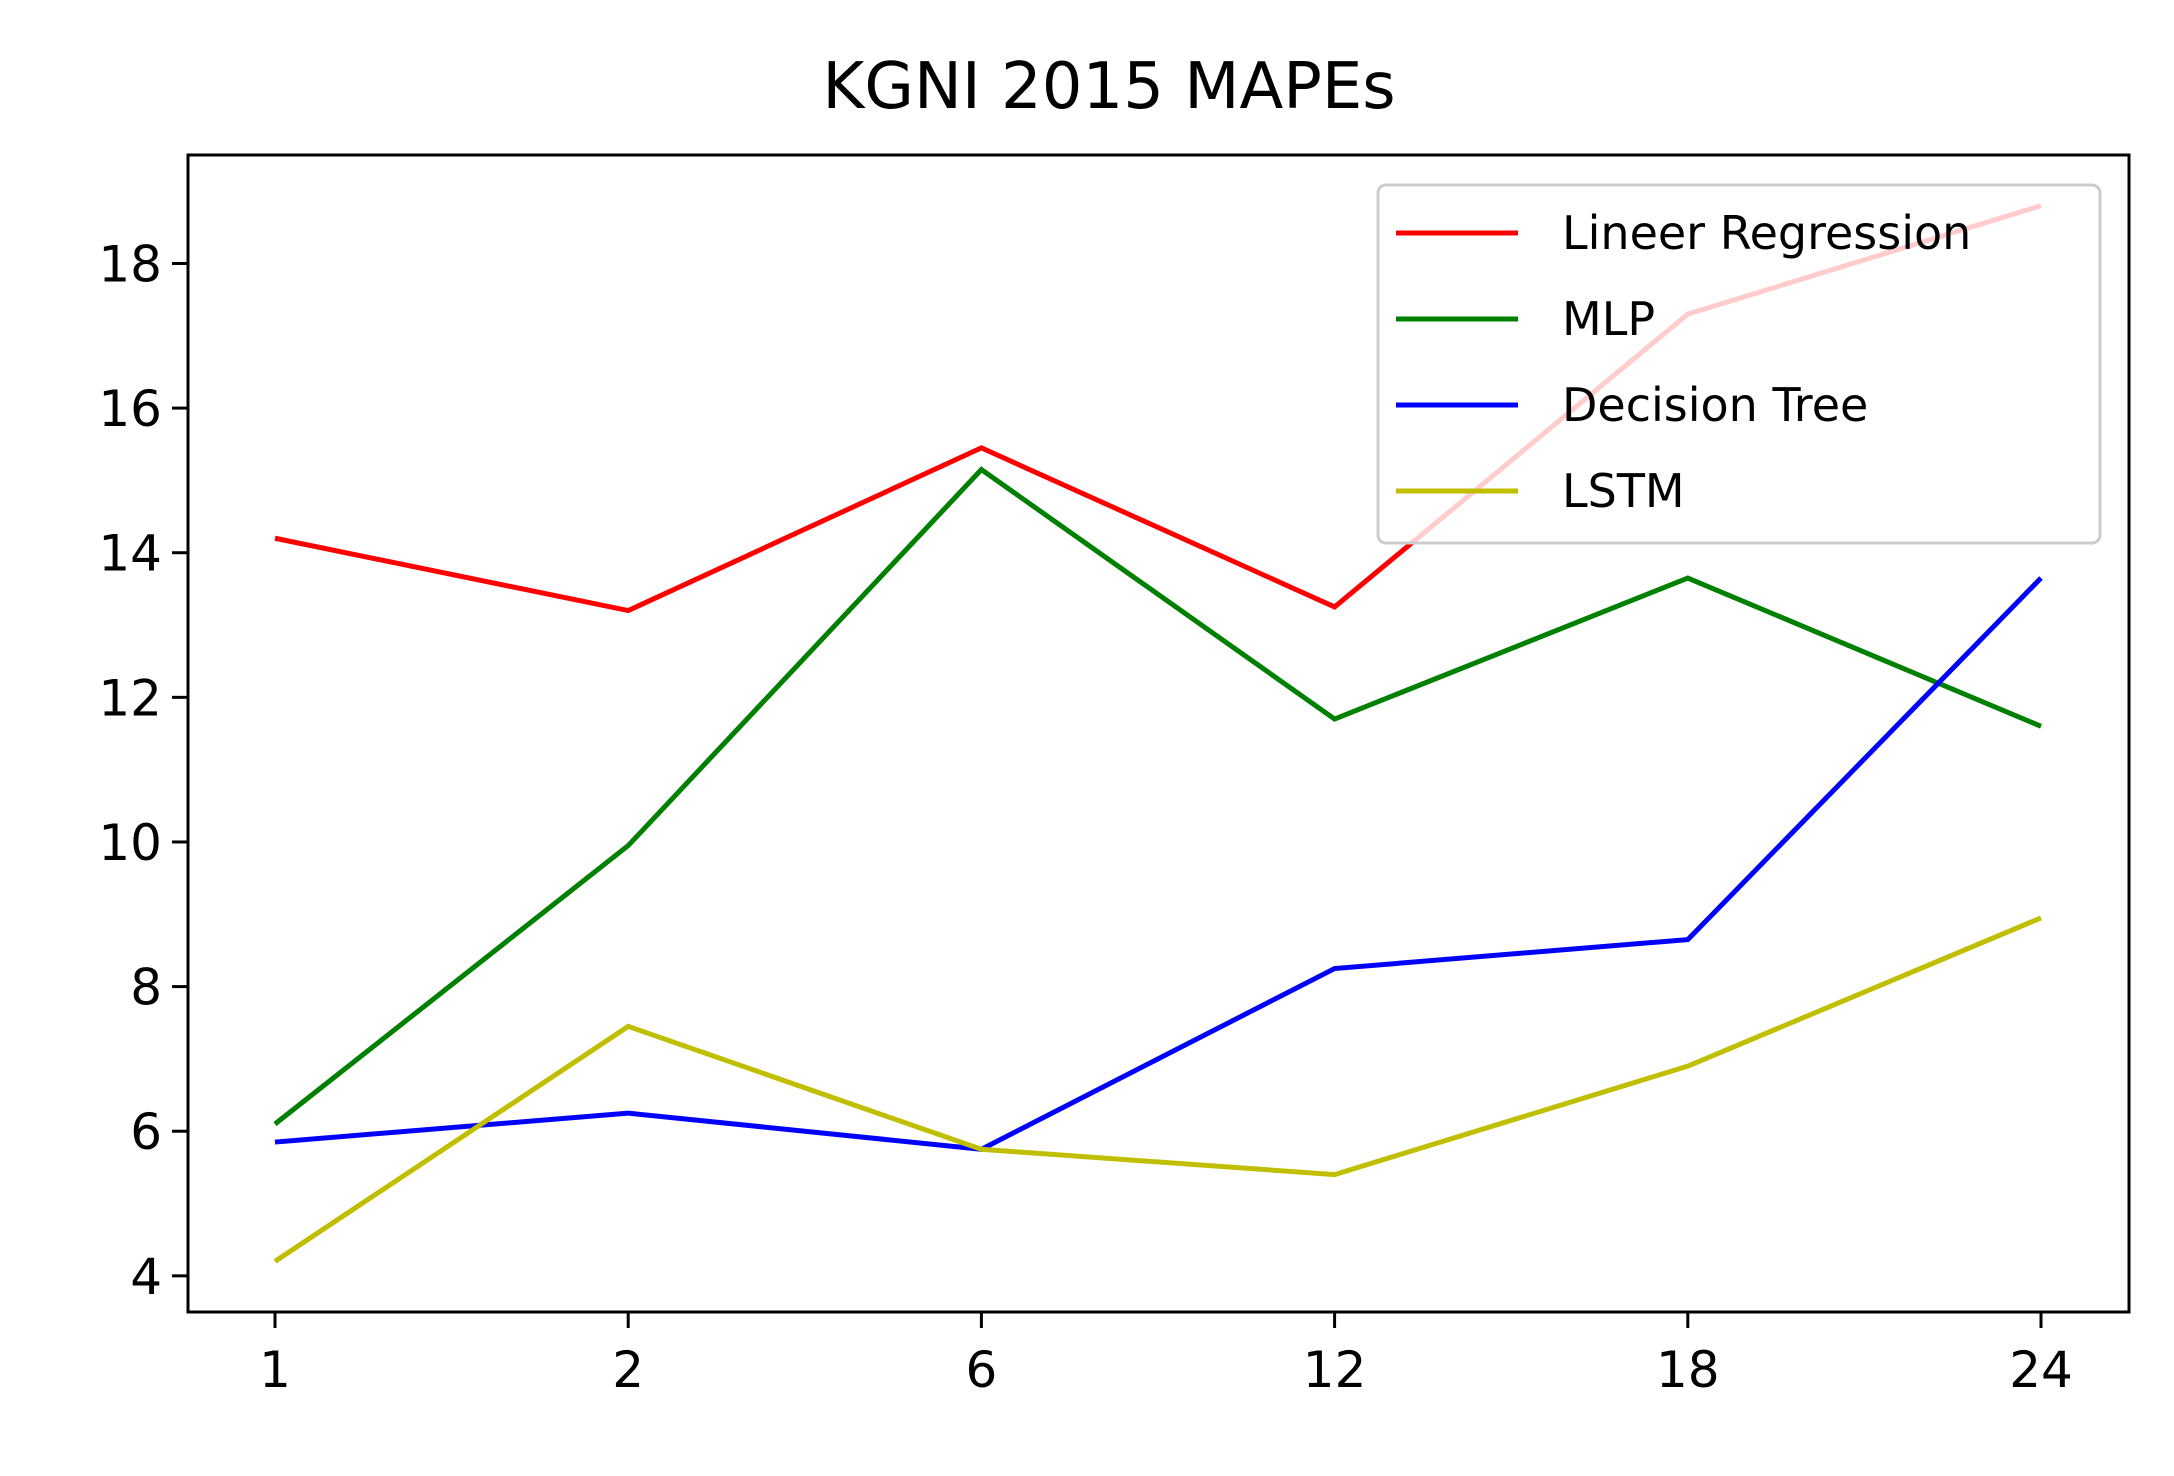  I want to click on legend: Lineer Regression MLP Decision Tree LSTM, so click(1739, 364).